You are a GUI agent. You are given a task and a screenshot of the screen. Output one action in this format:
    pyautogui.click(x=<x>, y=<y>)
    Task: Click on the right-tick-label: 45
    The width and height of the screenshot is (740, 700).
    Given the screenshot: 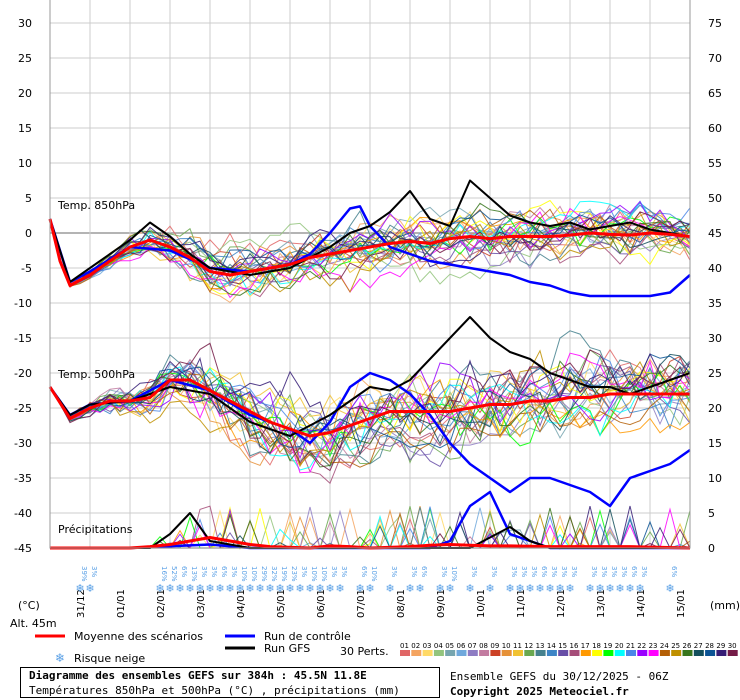 What is the action you would take?
    pyautogui.click(x=715, y=233)
    